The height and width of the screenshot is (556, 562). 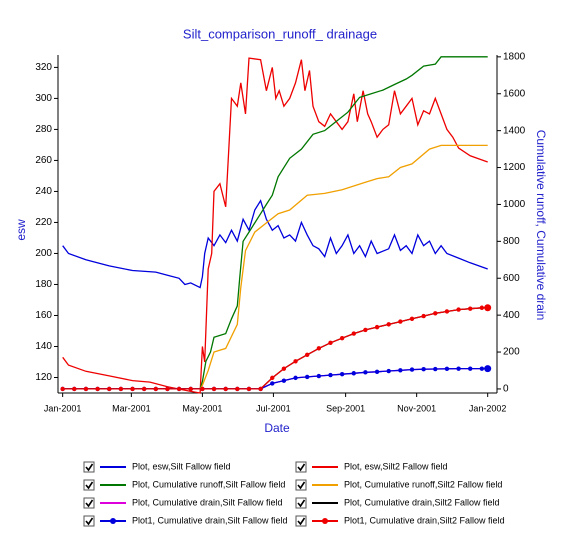 I want to click on legend-label: Plot, esw,Silt Fallow field, so click(x=181, y=466).